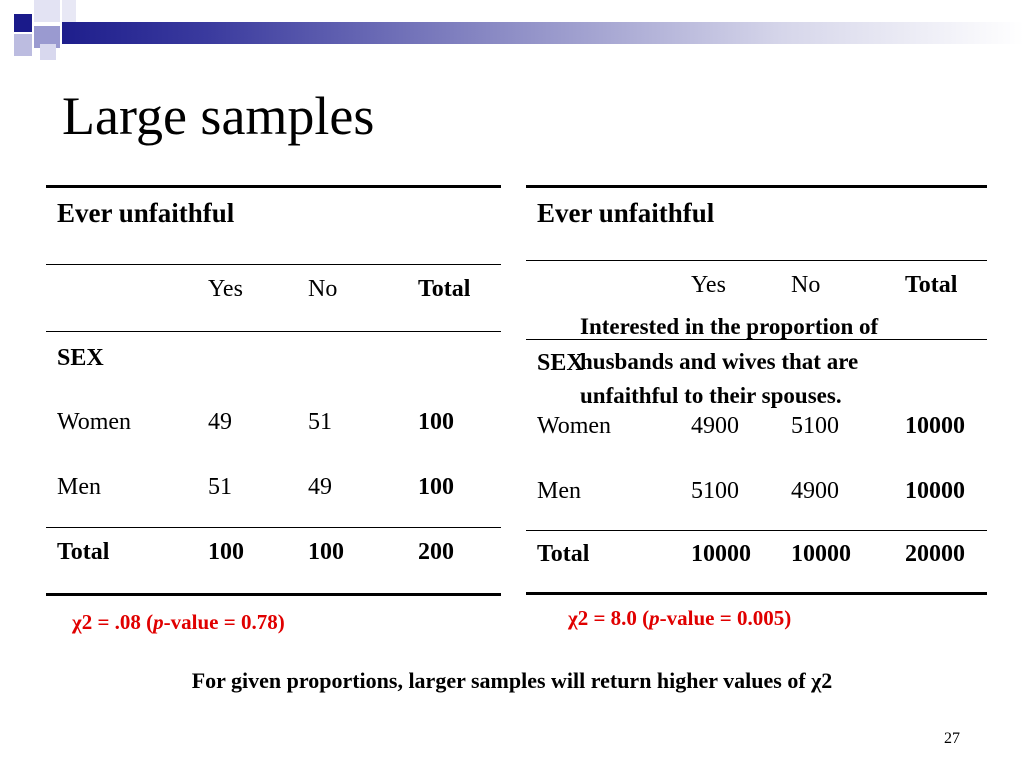 The height and width of the screenshot is (768, 1024). Describe the element at coordinates (320, 487) in the screenshot. I see `cell-no: 49` at that location.